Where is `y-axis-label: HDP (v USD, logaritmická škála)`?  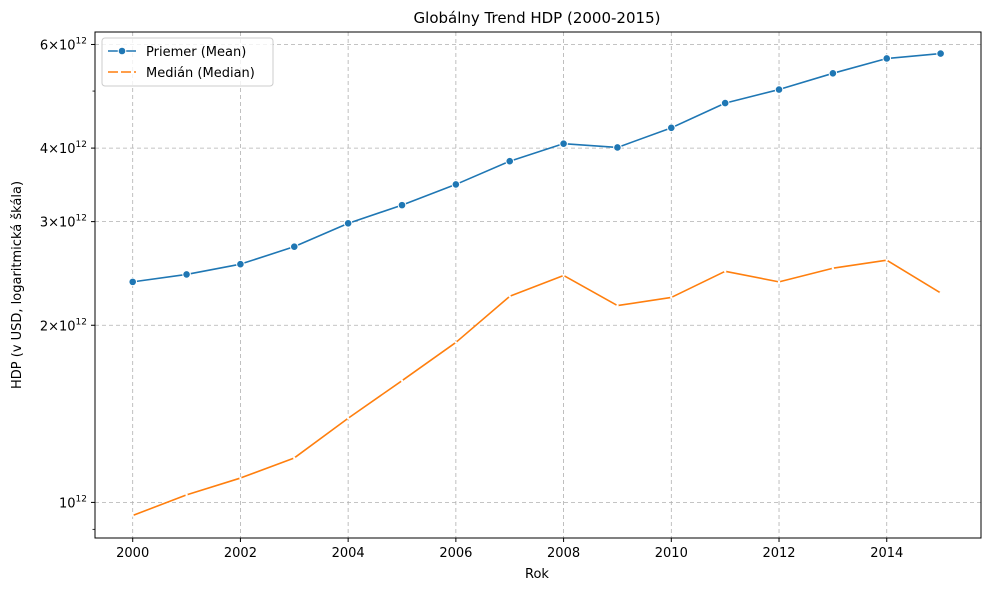 y-axis-label: HDP (v USD, logaritmická škála) is located at coordinates (17, 285).